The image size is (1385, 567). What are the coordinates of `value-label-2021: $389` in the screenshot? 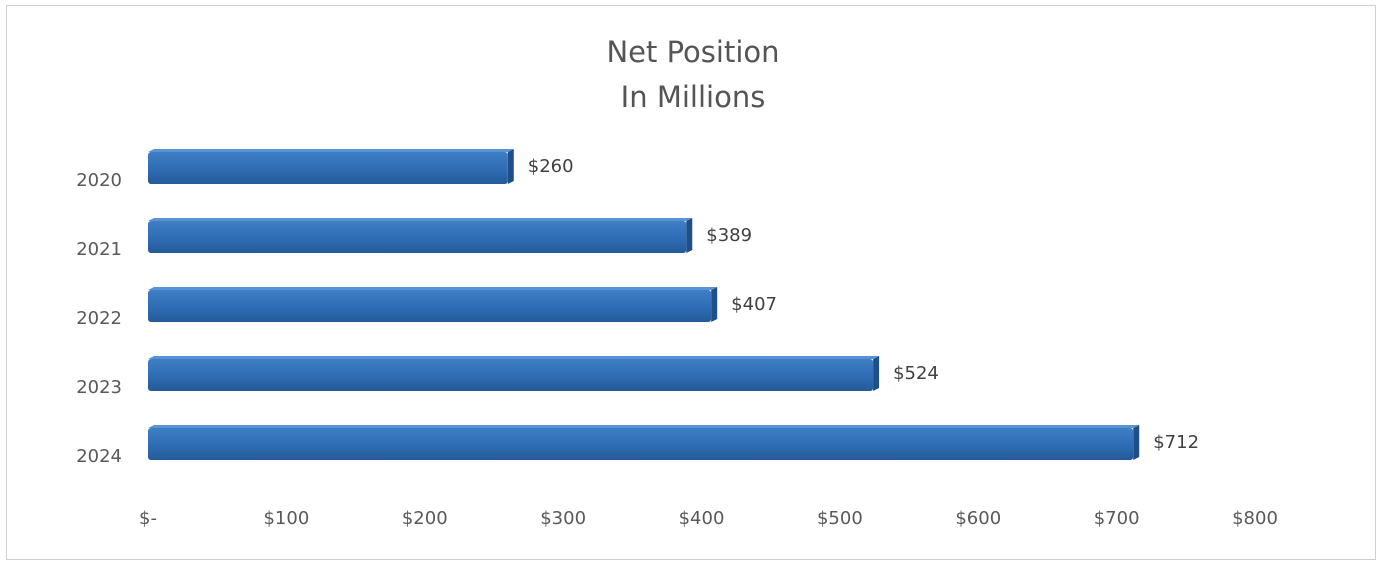 It's located at (729, 235).